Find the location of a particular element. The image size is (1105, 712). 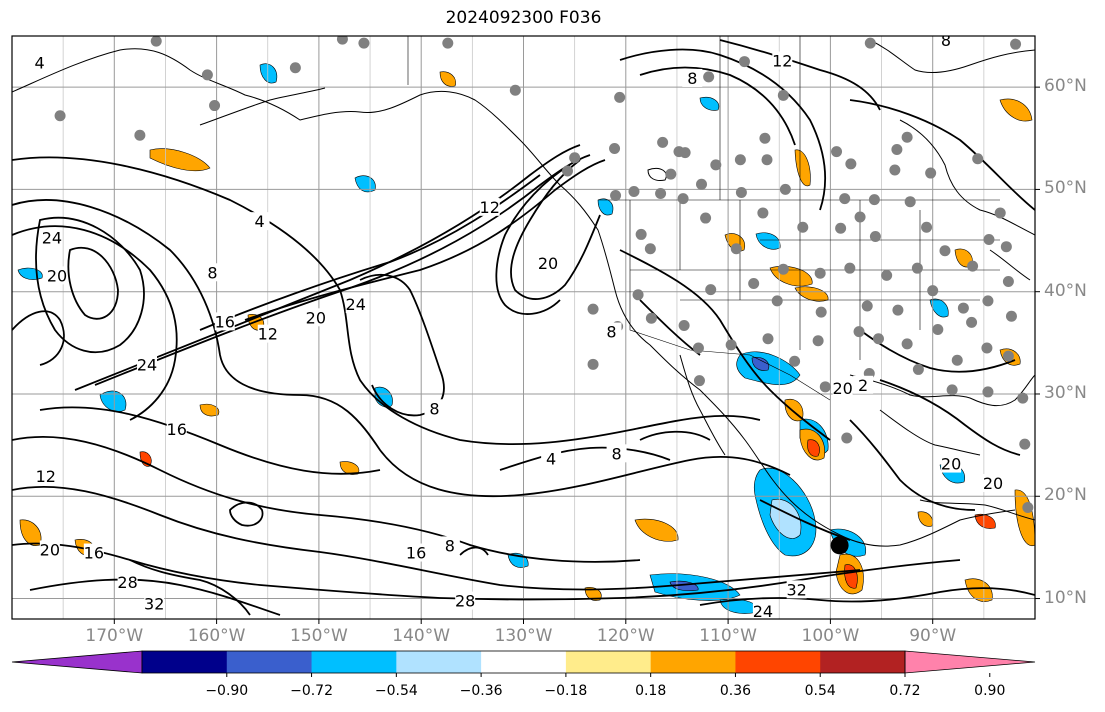

contour-label: 16 is located at coordinates (416, 553).